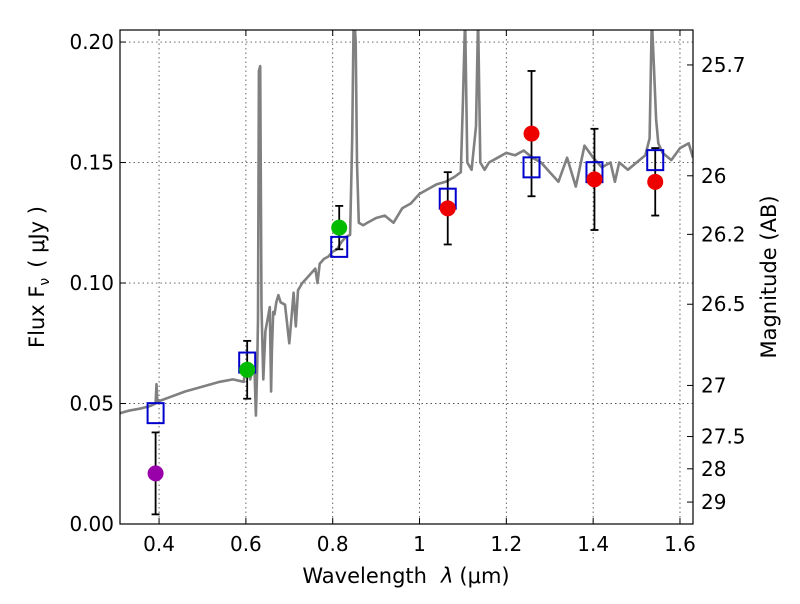 Image resolution: width=800 pixels, height=604 pixels. What do you see at coordinates (593, 544) in the screenshot?
I see `x-tick-label: 1.4` at bounding box center [593, 544].